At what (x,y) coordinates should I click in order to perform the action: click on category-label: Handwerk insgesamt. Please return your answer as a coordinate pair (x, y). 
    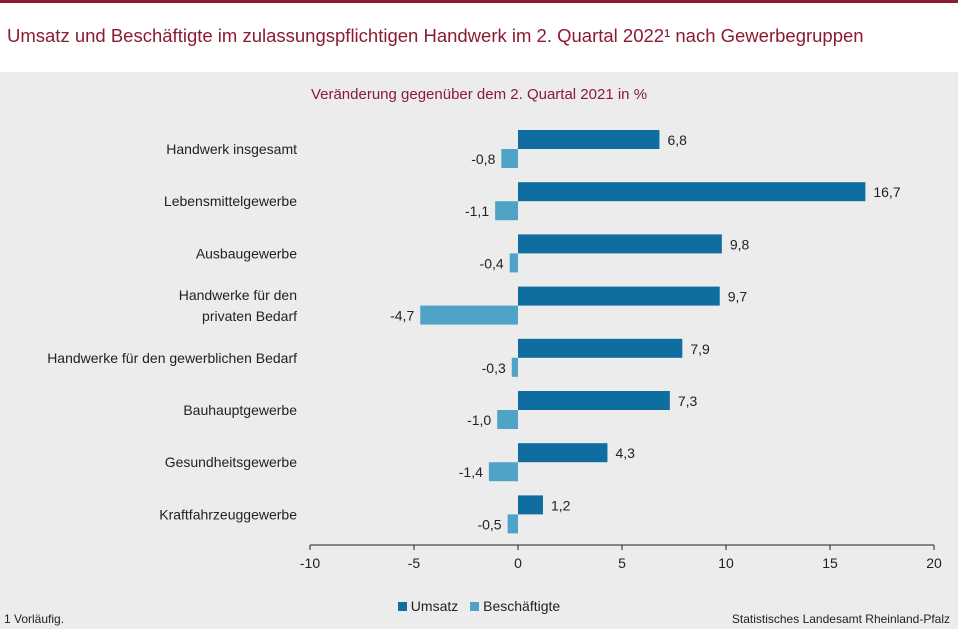
    Looking at the image, I should click on (231, 149).